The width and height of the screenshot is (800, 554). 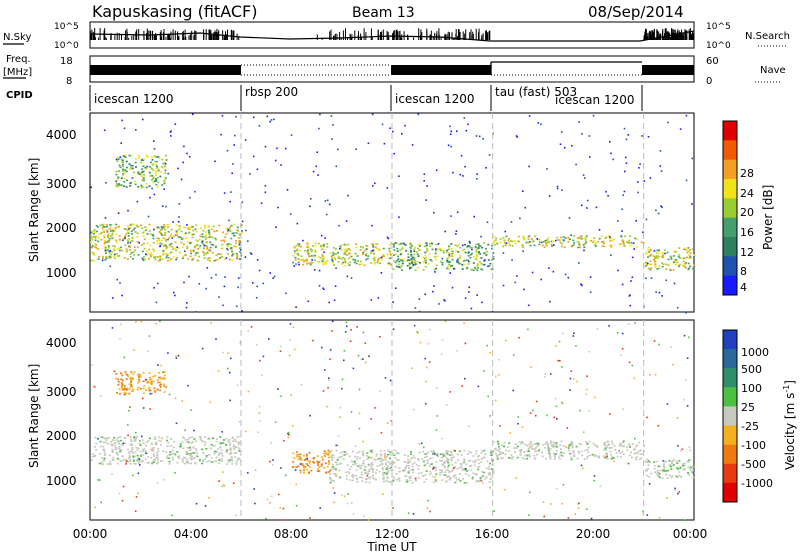 What do you see at coordinates (747, 193) in the screenshot?
I see `power-cbar-tick-24: 24` at bounding box center [747, 193].